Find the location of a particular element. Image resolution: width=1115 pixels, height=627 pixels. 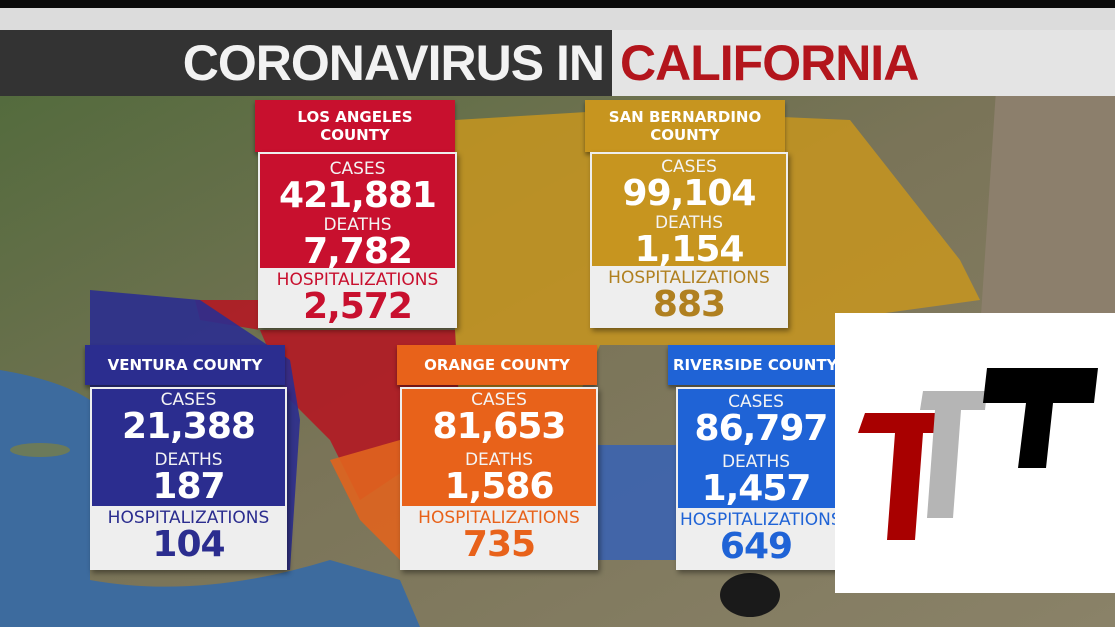

county-name: RIVERSIDE COUNTY is located at coordinates (768, 365).